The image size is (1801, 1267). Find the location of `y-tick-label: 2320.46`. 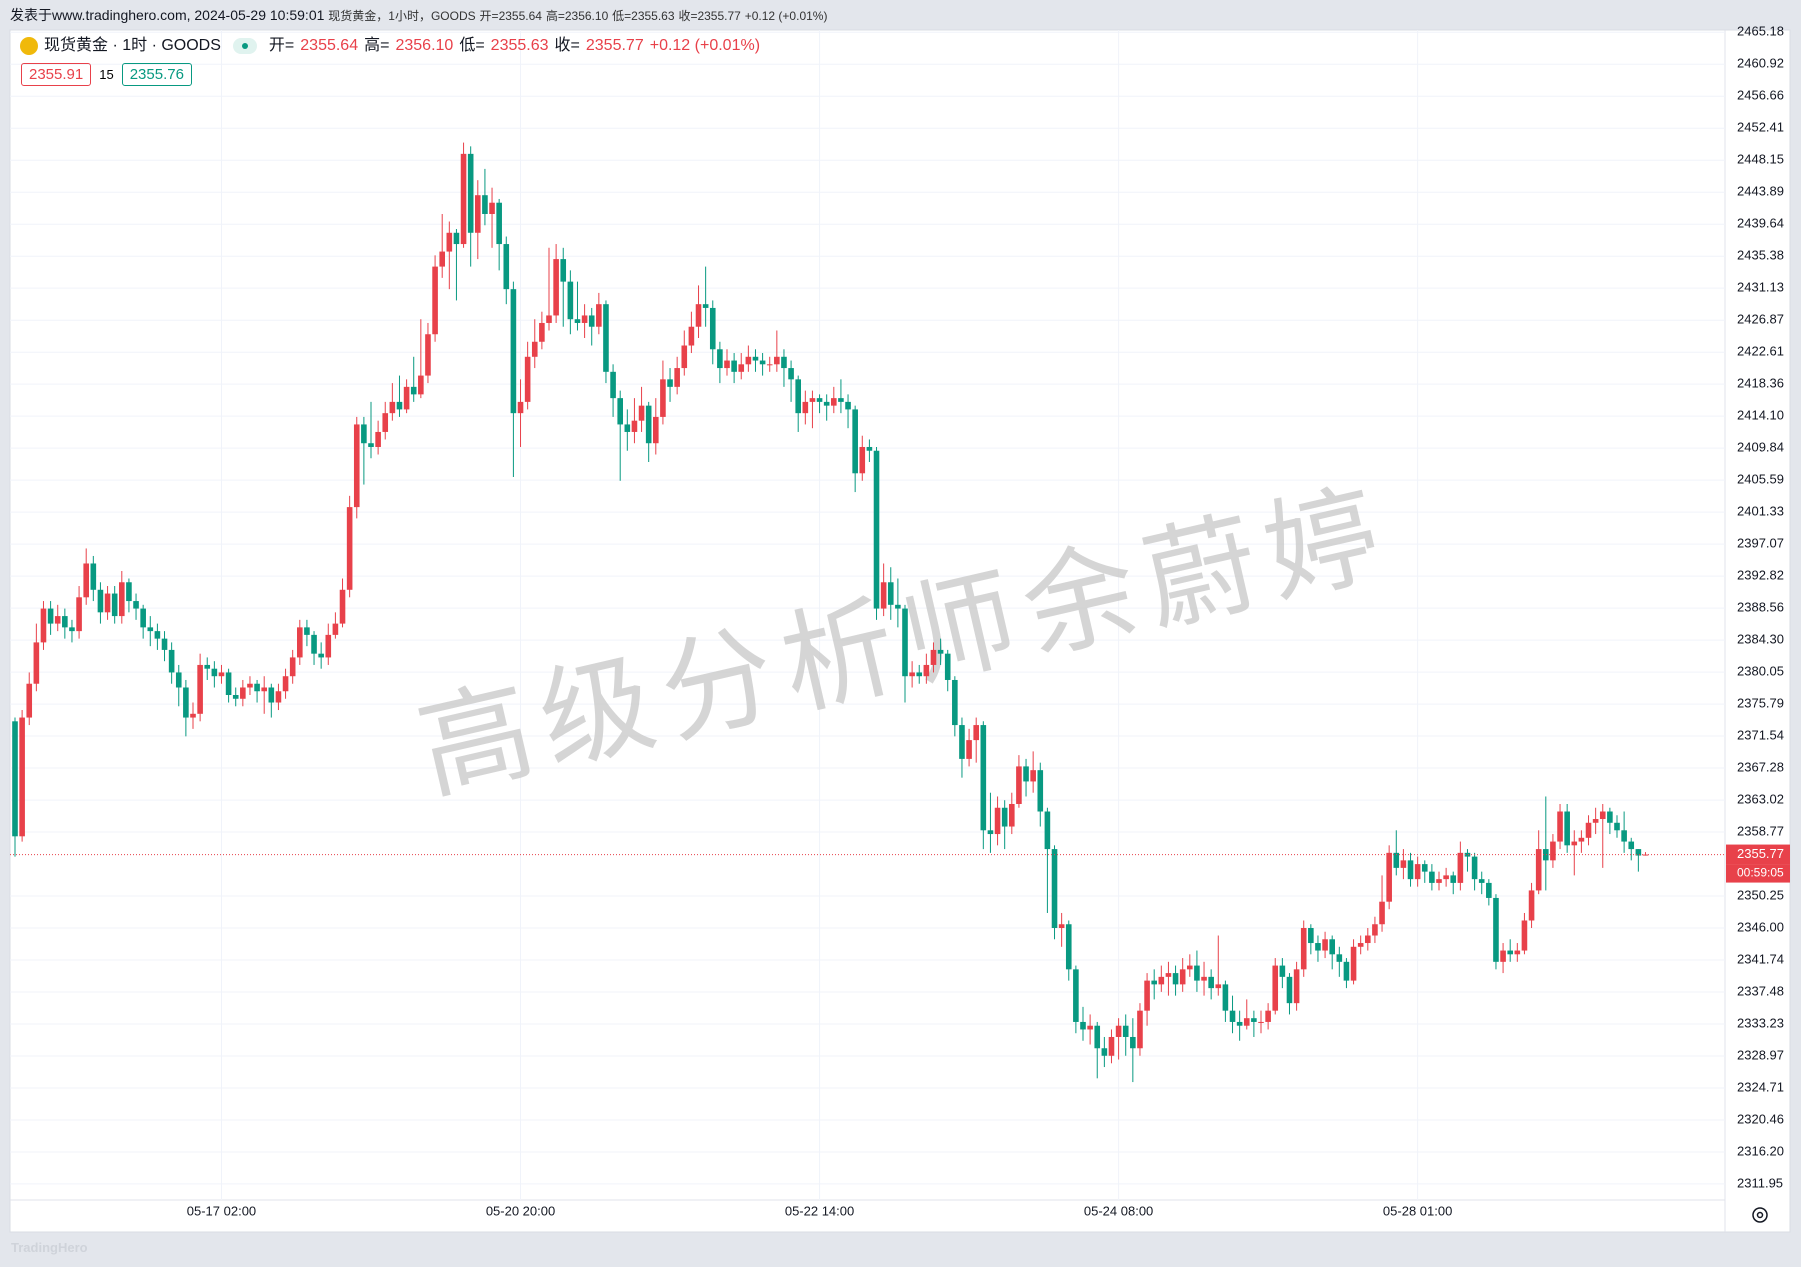

y-tick-label: 2320.46 is located at coordinates (1760, 1118).